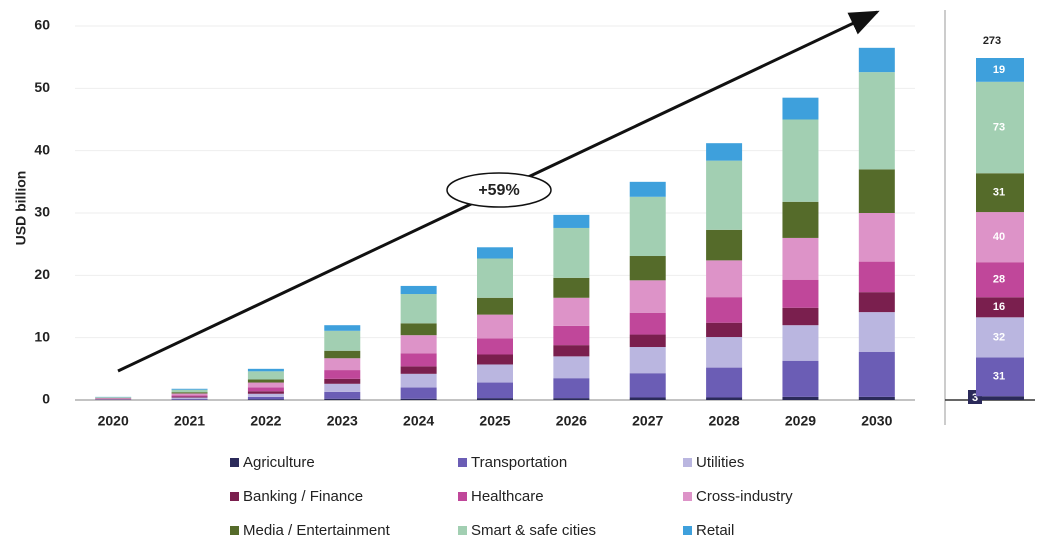 This screenshot has width=1040, height=539. I want to click on value-label: 3, so click(975, 398).